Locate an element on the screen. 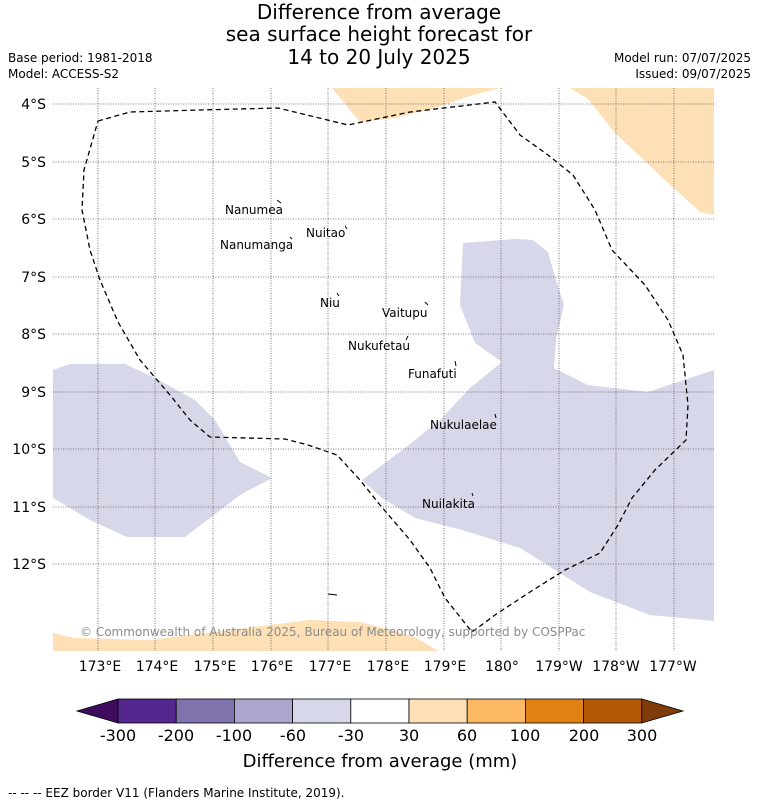  place-nanumanga: Nanumanga is located at coordinates (256, 245).